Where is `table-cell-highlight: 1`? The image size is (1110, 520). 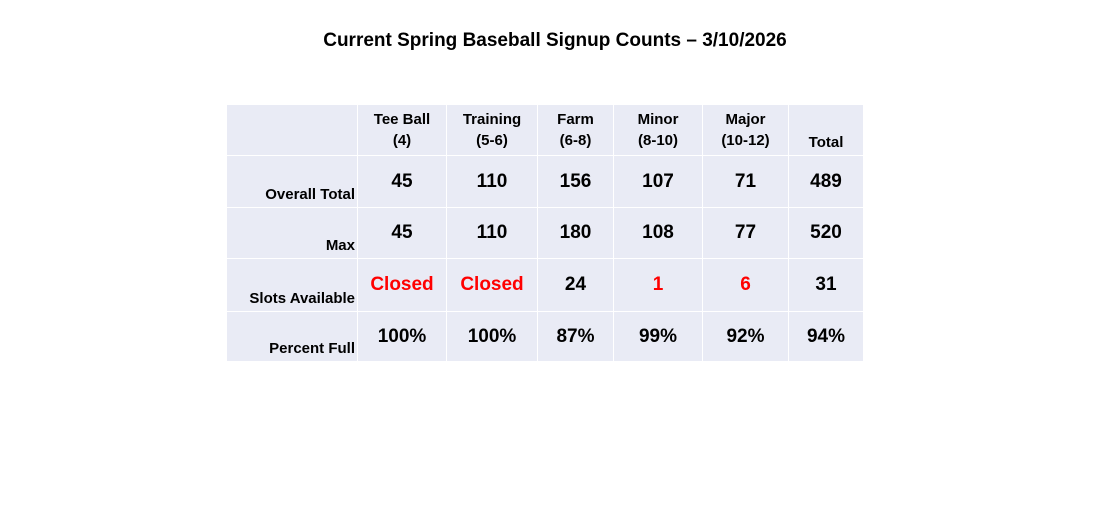 table-cell-highlight: 1 is located at coordinates (657, 284).